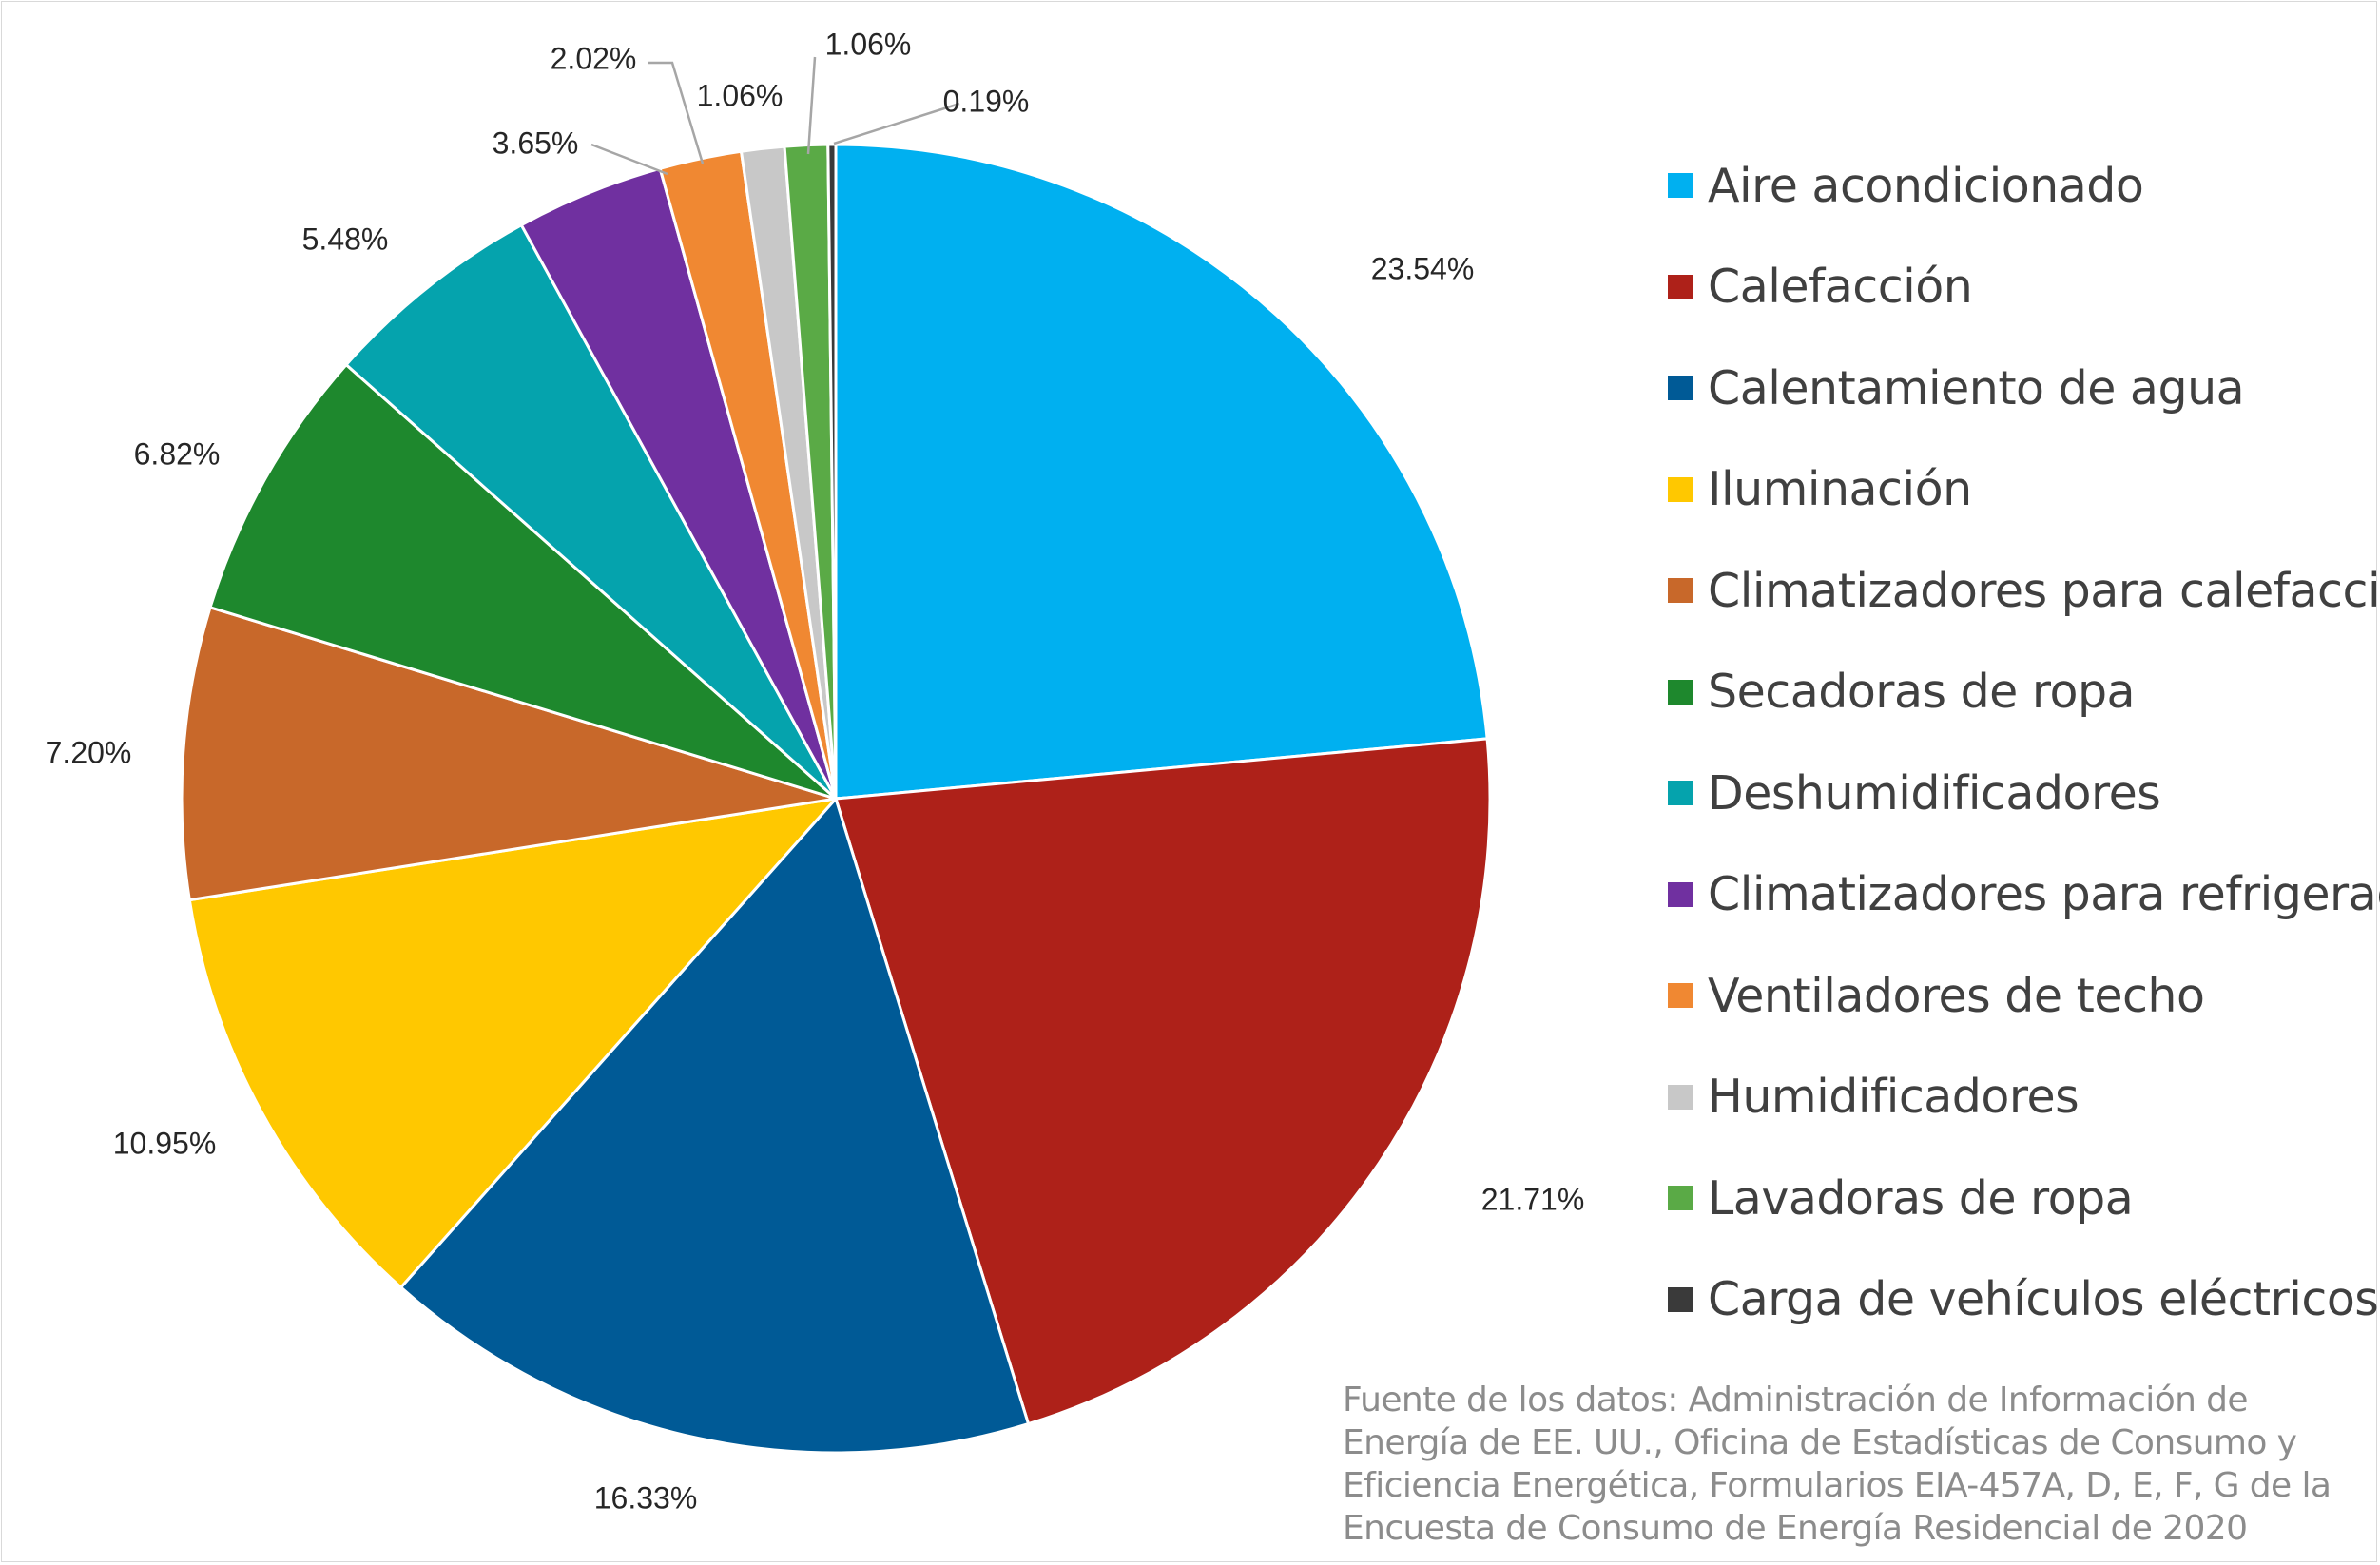 This screenshot has width=2380, height=1565. Describe the element at coordinates (2019, 287) in the screenshot. I see `legend-item-calefaccion: Calefacción` at that location.